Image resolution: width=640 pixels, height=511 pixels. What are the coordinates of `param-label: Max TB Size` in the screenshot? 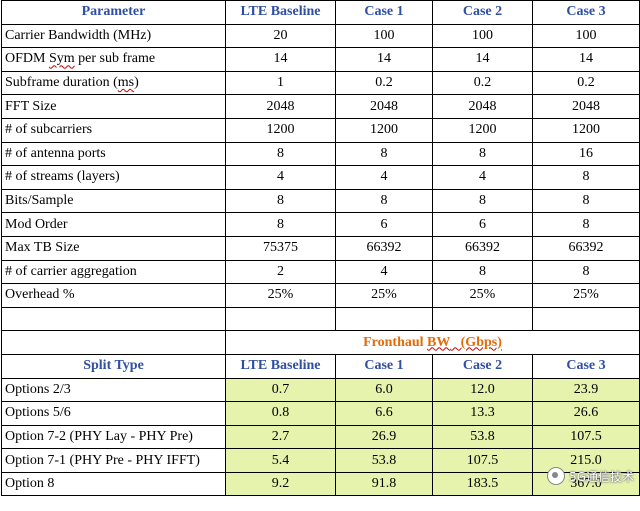 It's located at (113, 248).